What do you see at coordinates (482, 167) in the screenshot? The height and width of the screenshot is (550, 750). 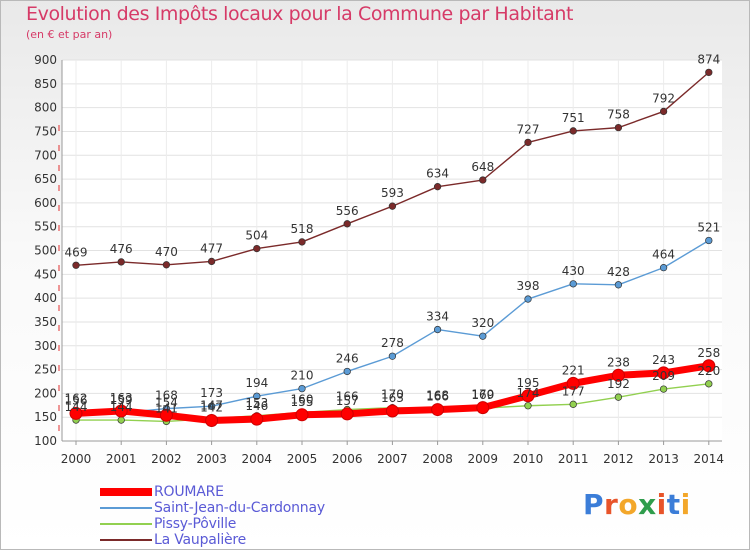 I see `data-label: 648` at bounding box center [482, 167].